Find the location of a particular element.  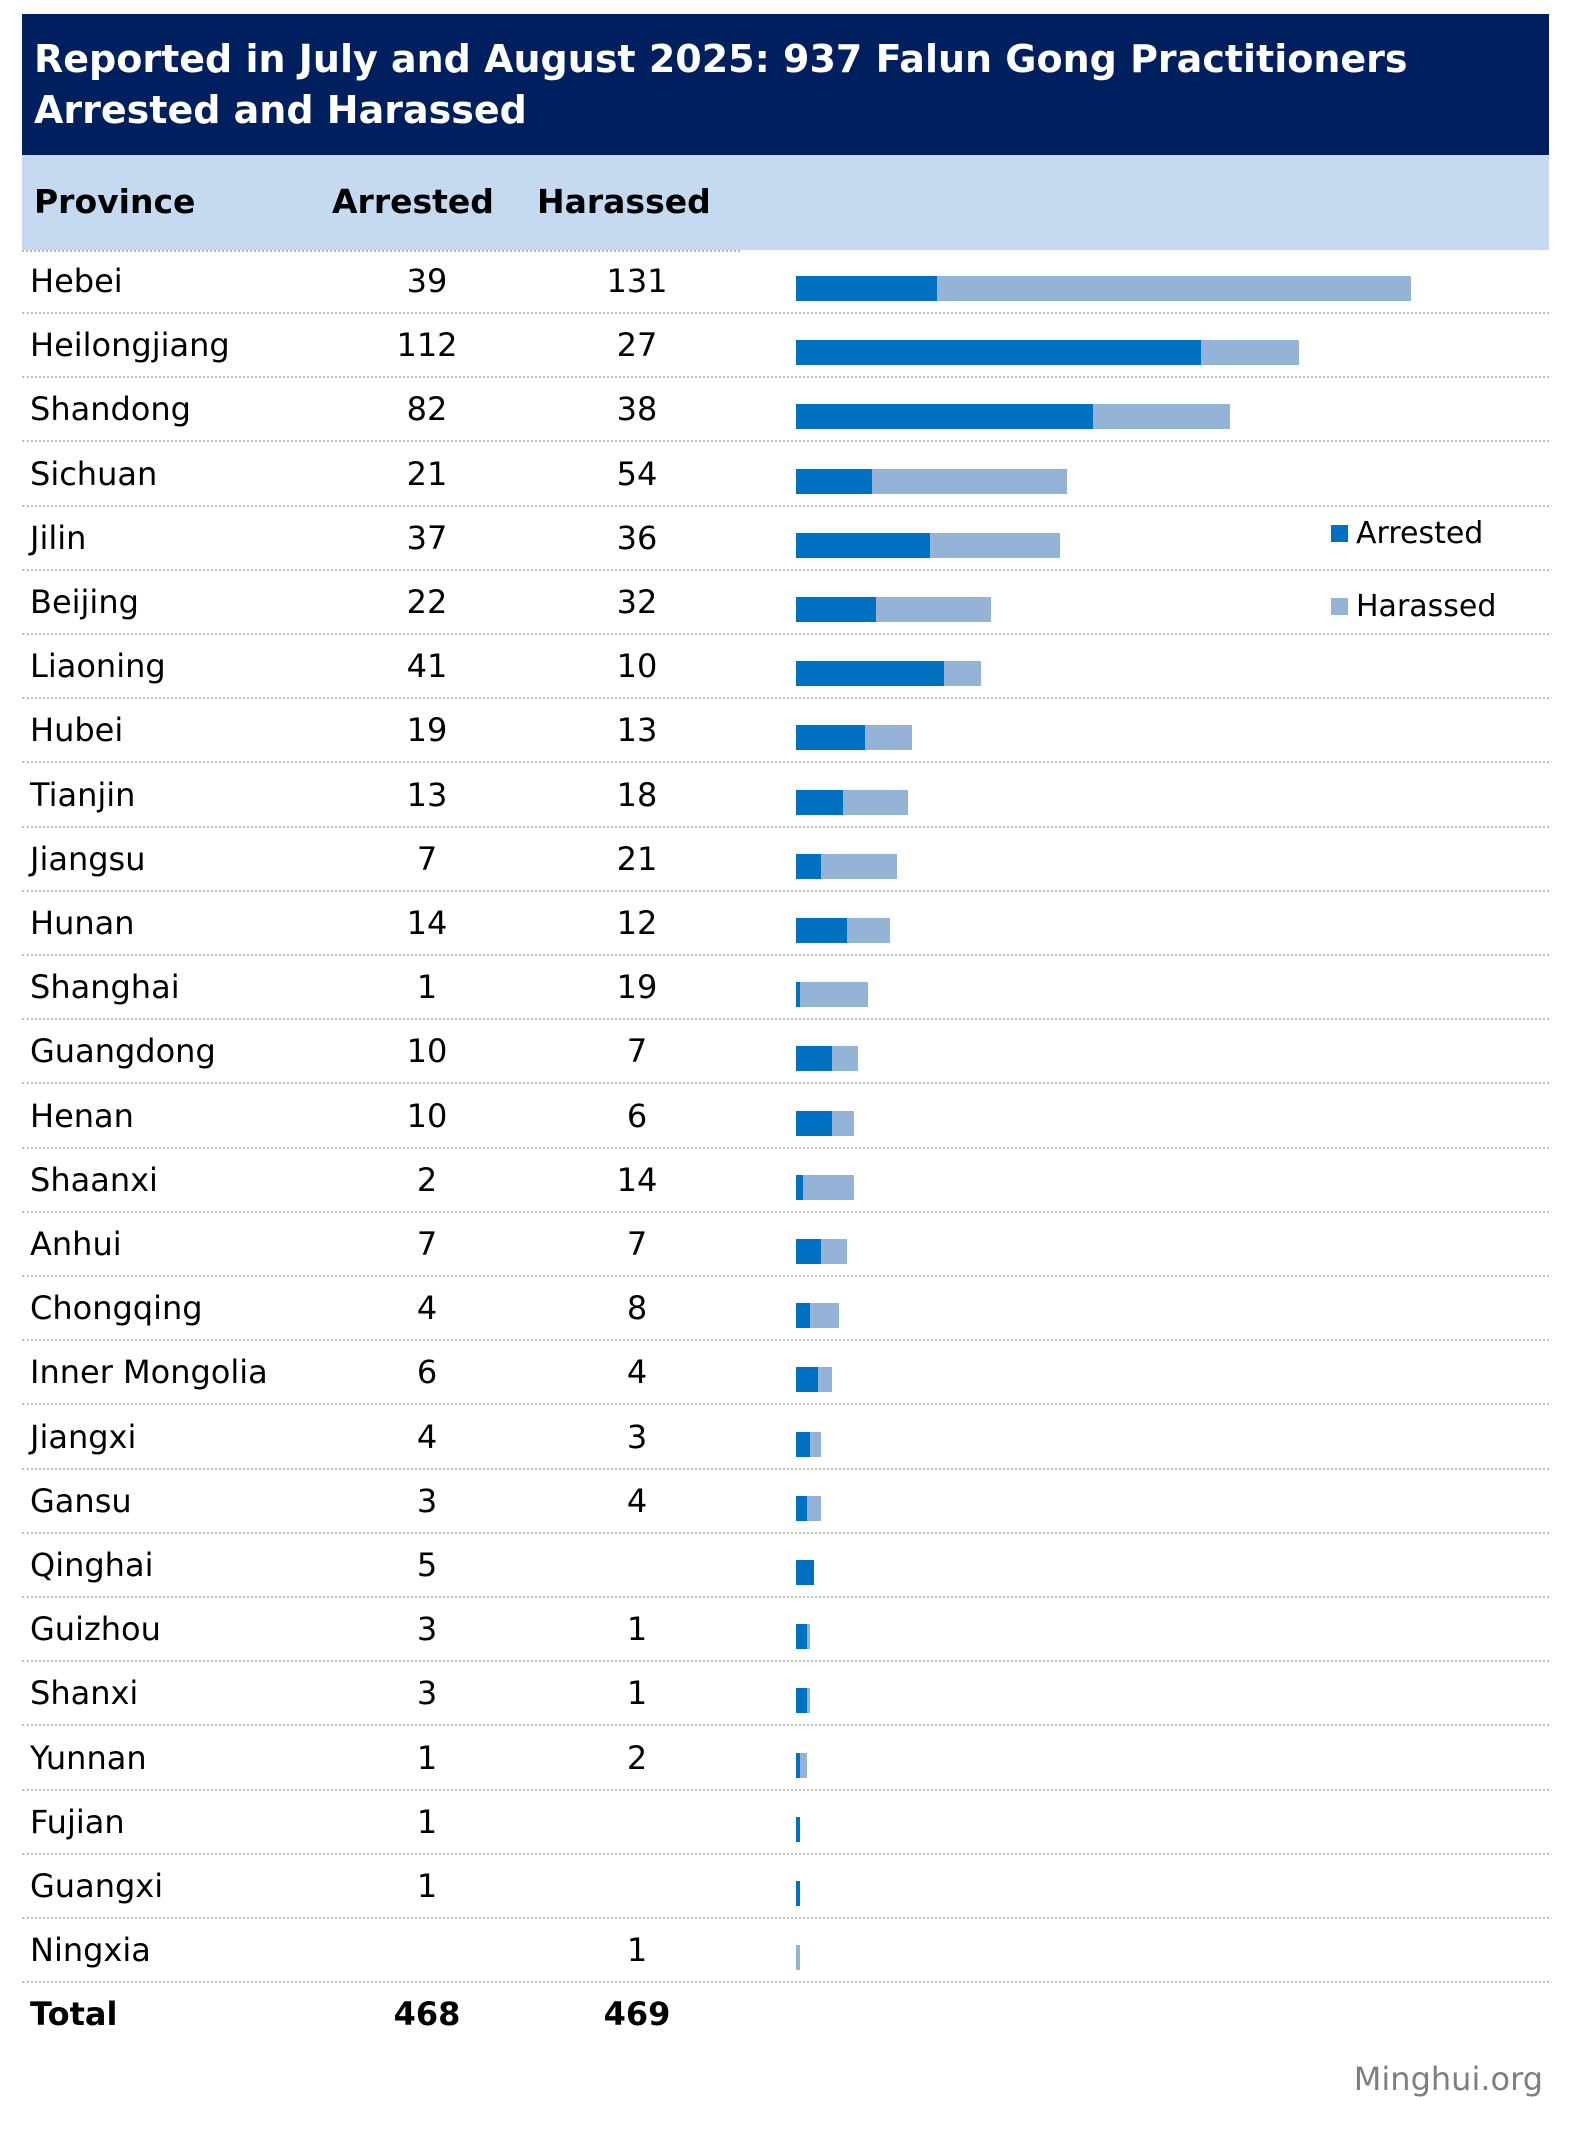

harassed-value: 21 is located at coordinates (637, 858).